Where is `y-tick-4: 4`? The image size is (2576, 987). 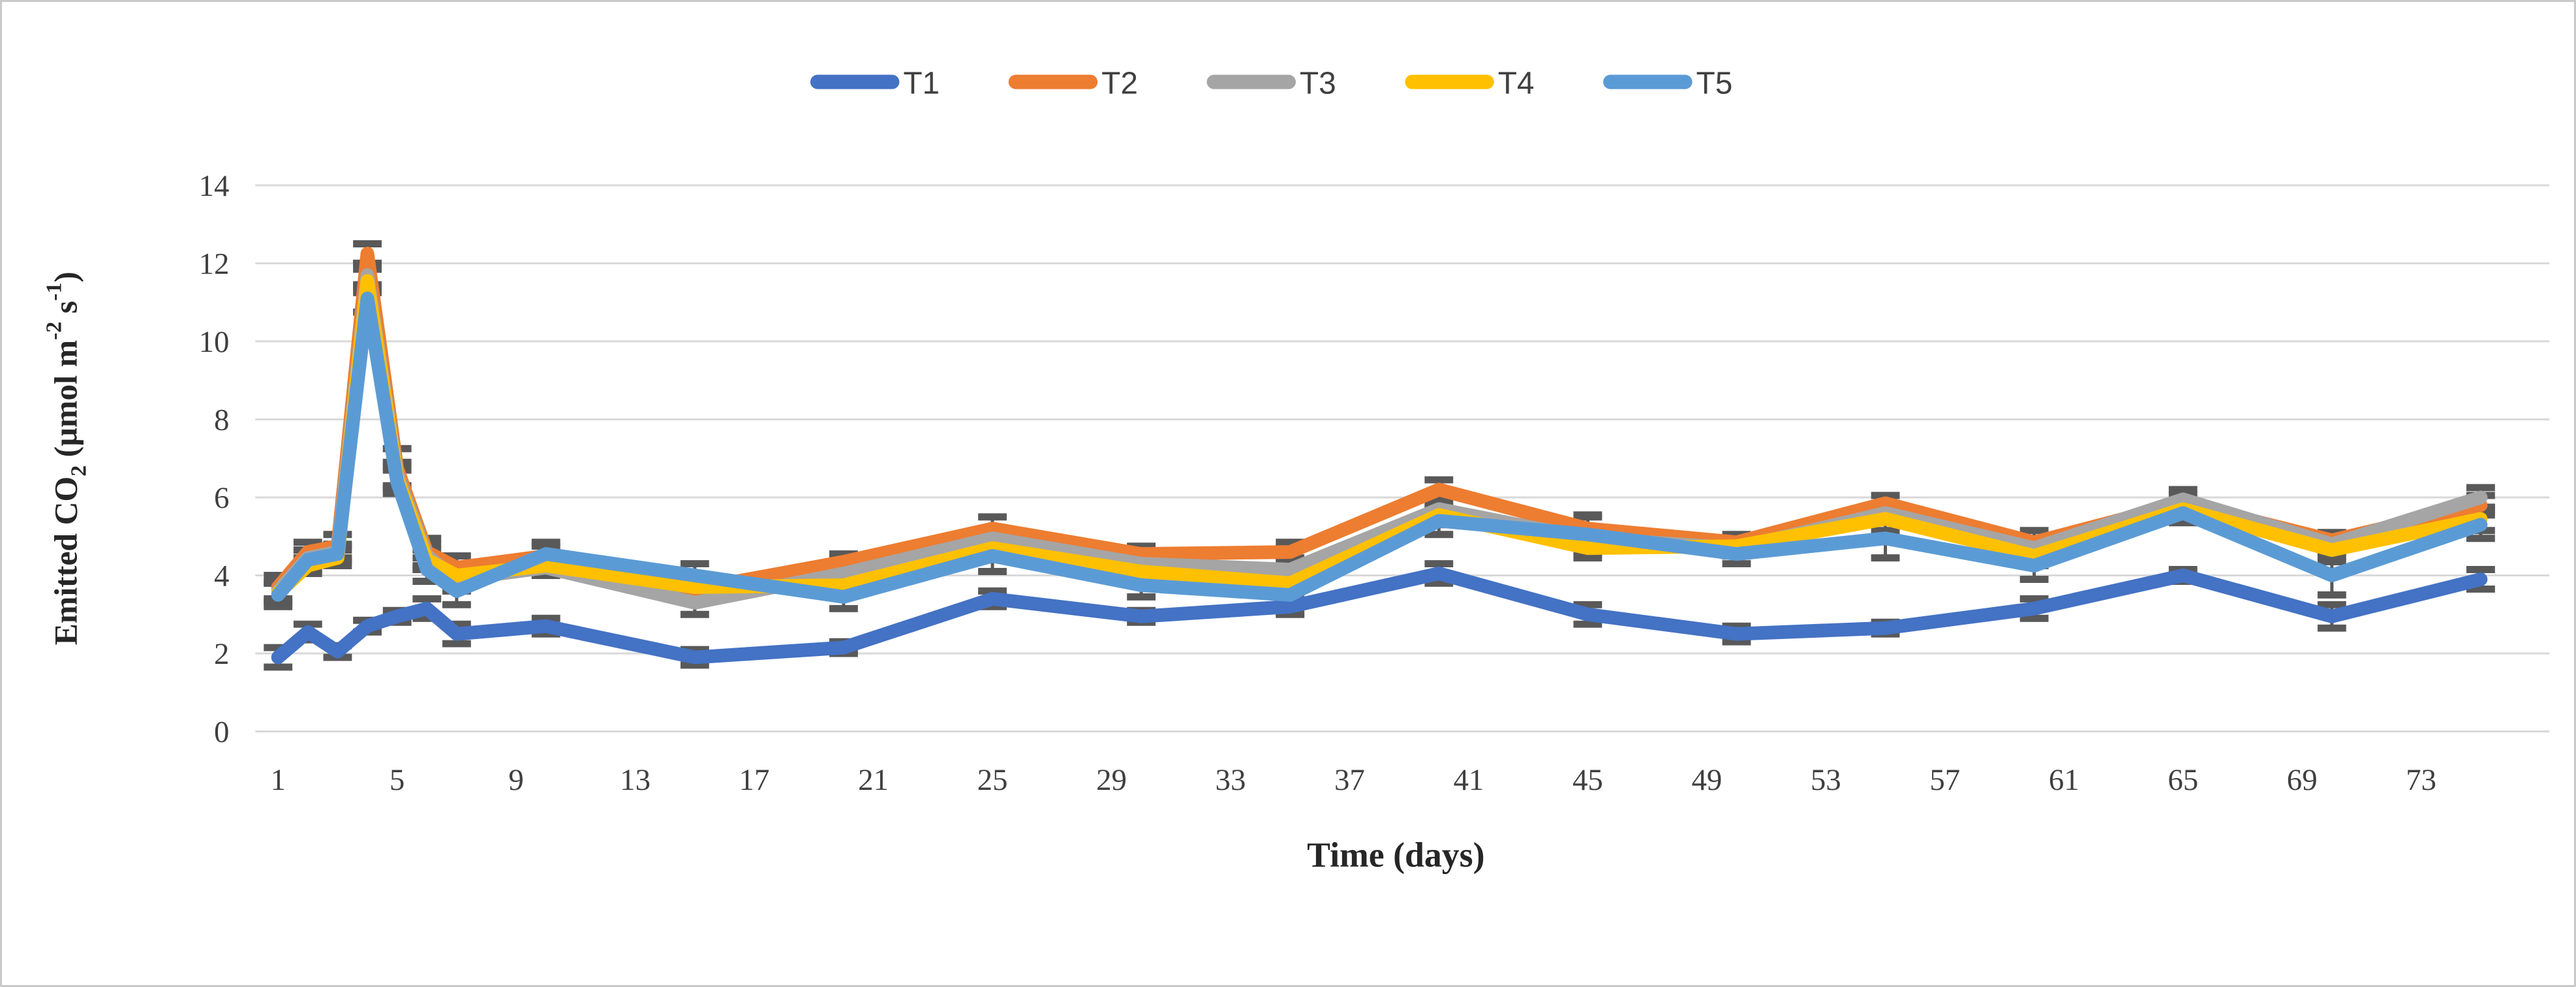
y-tick-4: 4 is located at coordinates (221, 576).